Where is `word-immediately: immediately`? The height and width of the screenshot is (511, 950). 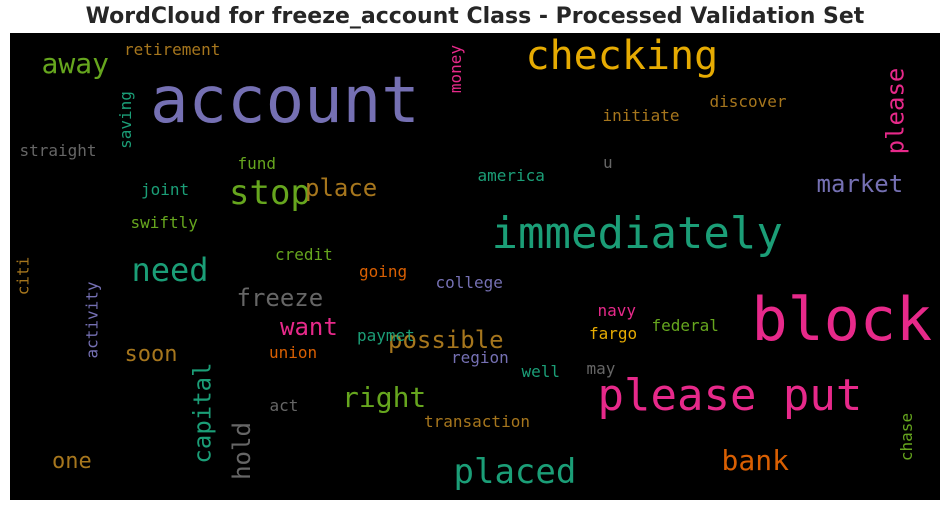 word-immediately: immediately is located at coordinates (637, 233).